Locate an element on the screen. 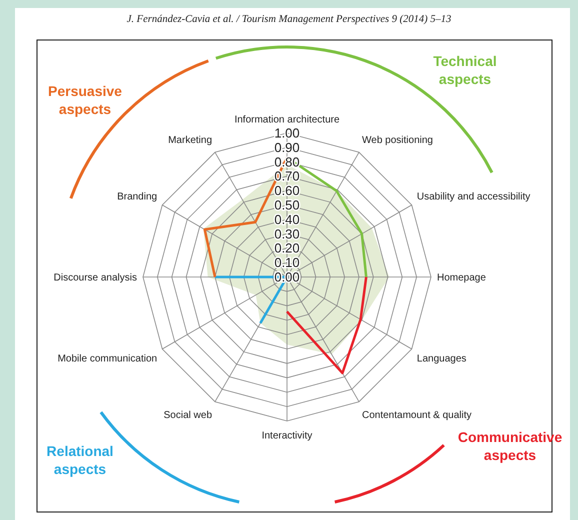 The height and width of the screenshot is (520, 578). spoke-label: Marketing is located at coordinates (190, 140).